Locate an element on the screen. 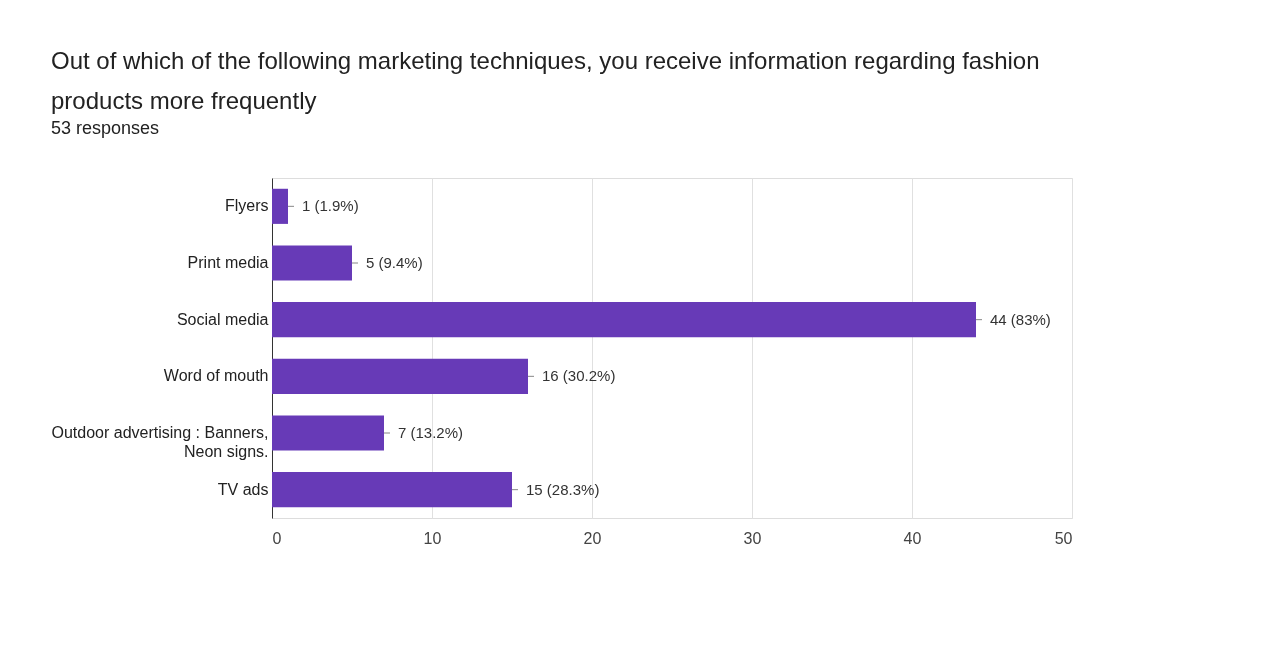  x-tick-label: 50 is located at coordinates (1063, 538).